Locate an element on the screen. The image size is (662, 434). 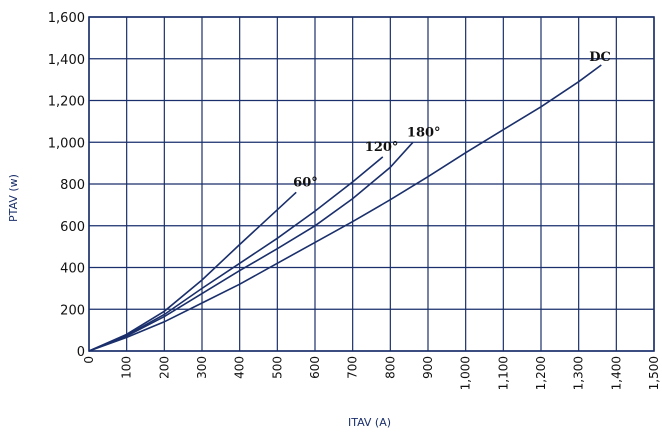
y-tick-labels: 0 200 400 600 800 1,000 1,200 1,400 1,600 is located at coordinates (66, 185).